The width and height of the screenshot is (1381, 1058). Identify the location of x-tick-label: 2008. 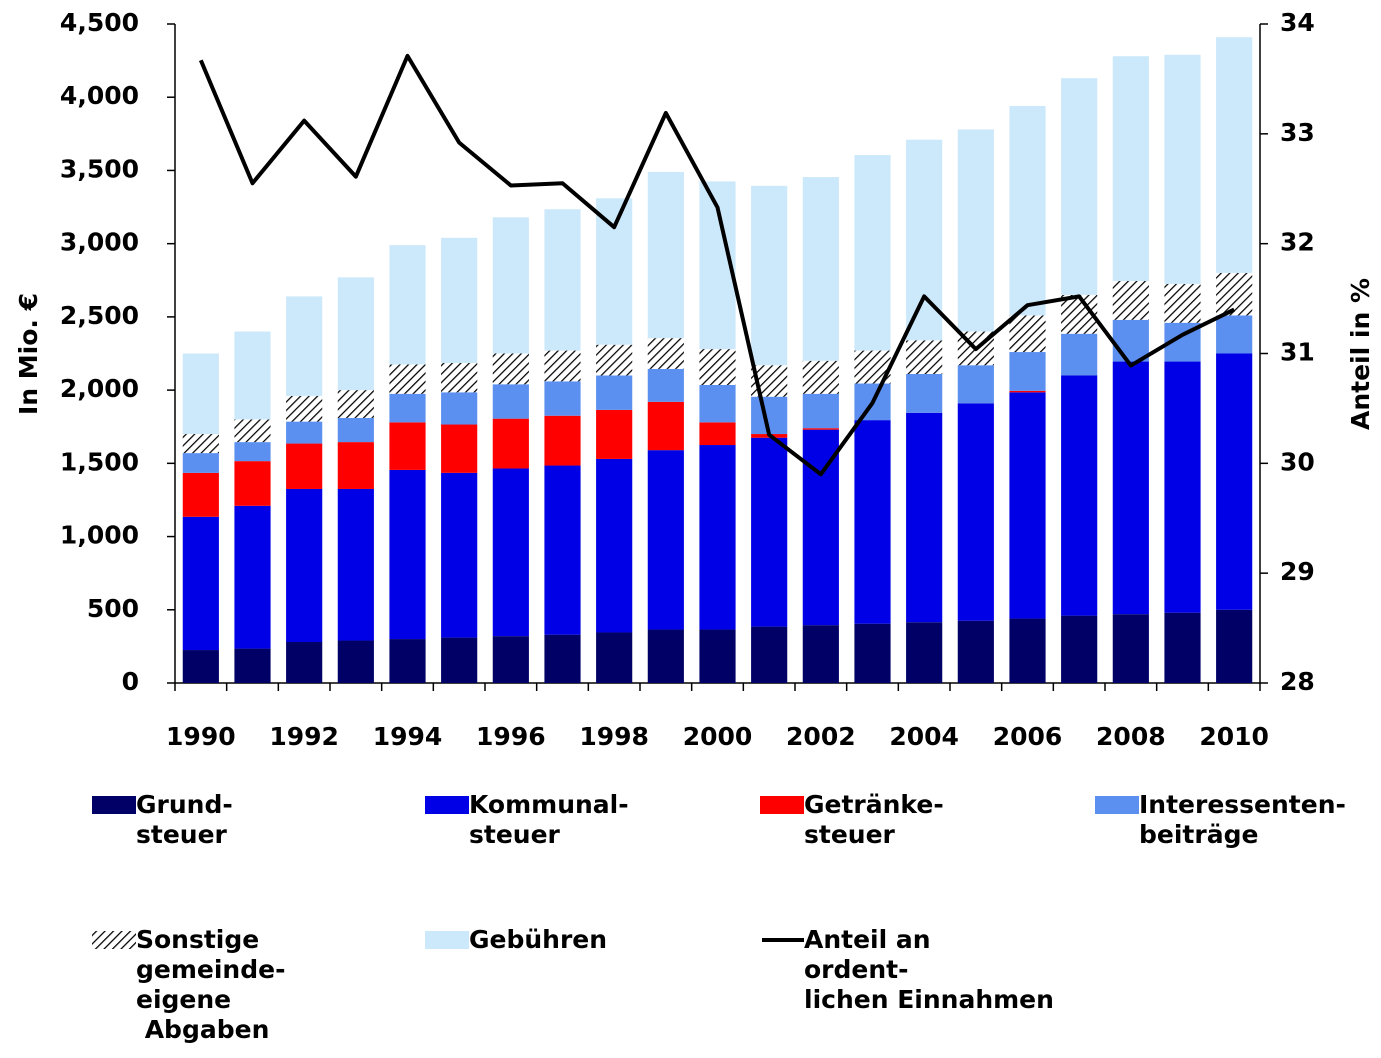
(1131, 736).